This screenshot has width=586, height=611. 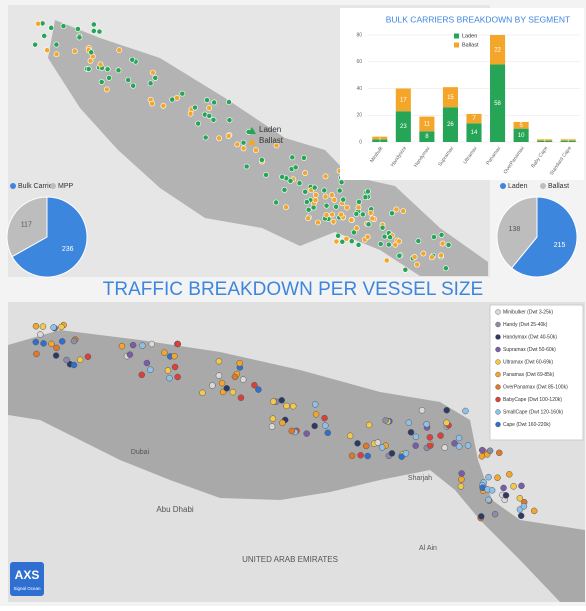 I want to click on legend-label: Handymax (Dwt 40-50k), so click(x=530, y=337).